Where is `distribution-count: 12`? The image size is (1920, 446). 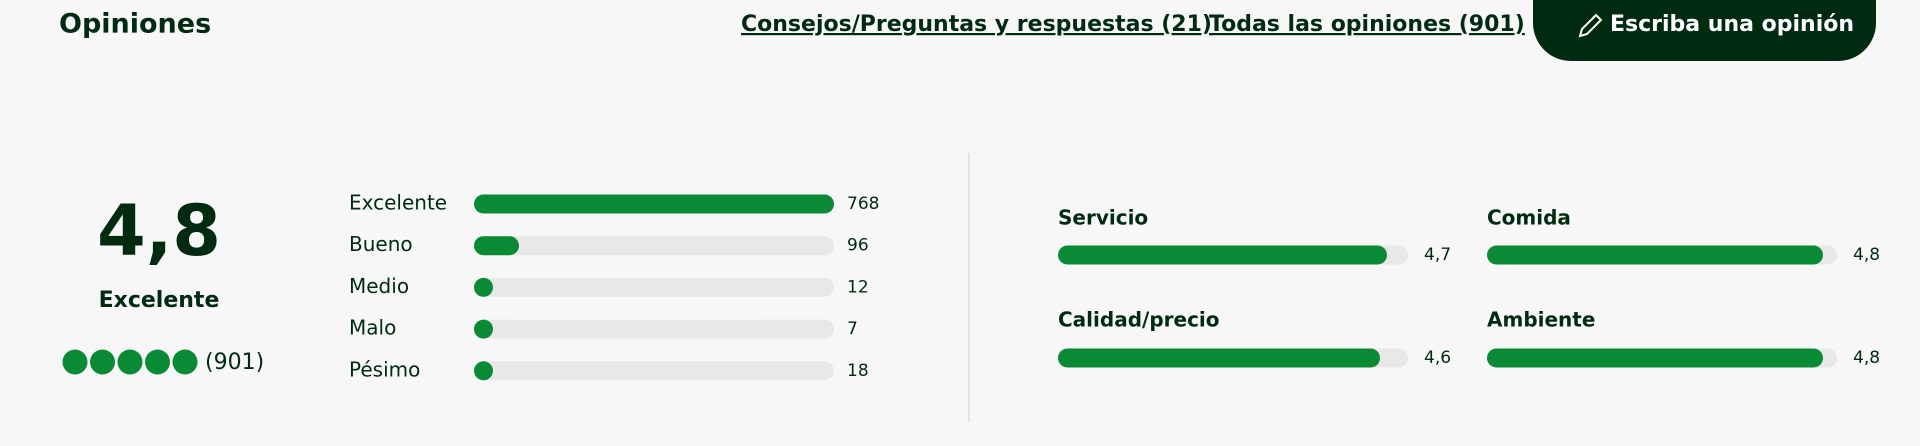
distribution-count: 12 is located at coordinates (858, 287).